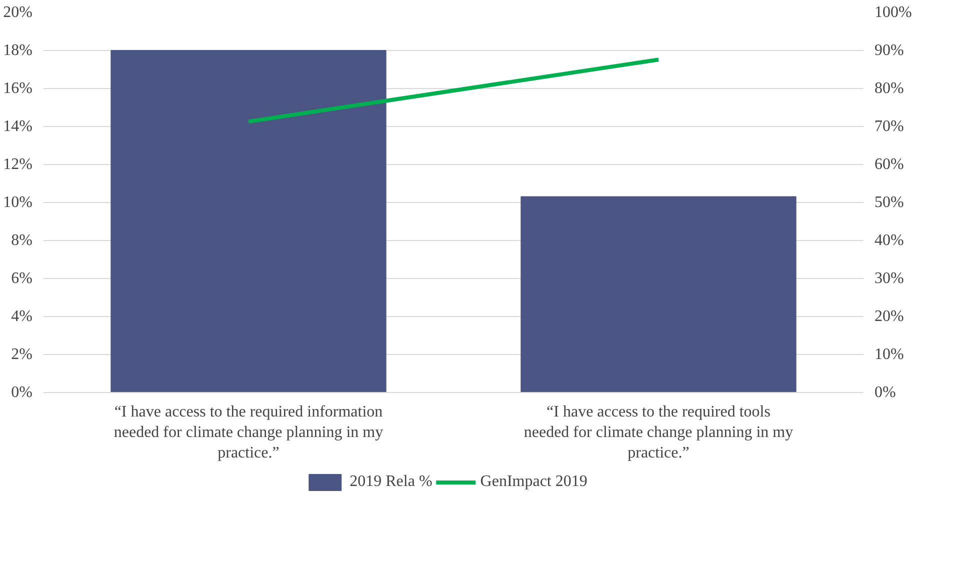 Image resolution: width=970 pixels, height=584 pixels. I want to click on y-tick-label: 10%, so click(17, 202).